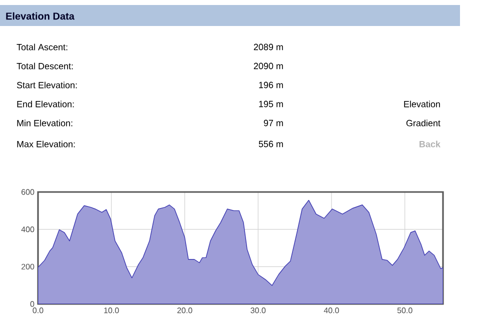 The image size is (479, 322). Describe the element at coordinates (268, 47) in the screenshot. I see `text: 2089 m` at that location.